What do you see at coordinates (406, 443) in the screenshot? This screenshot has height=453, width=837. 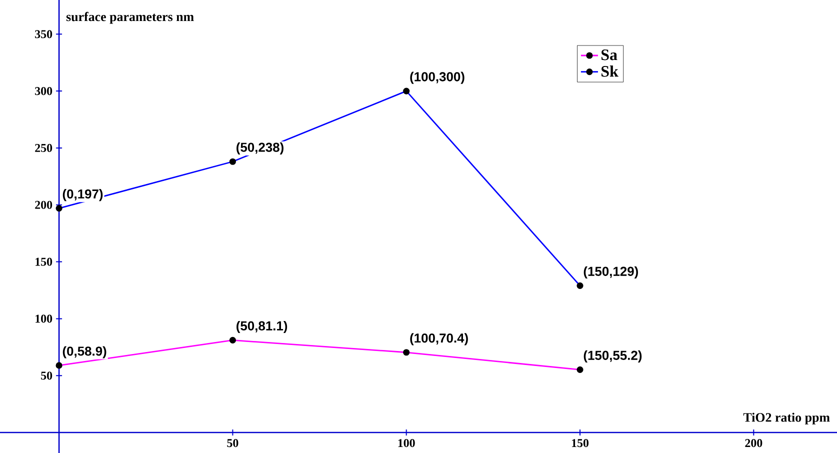 I see `x-tick-label: 100` at bounding box center [406, 443].